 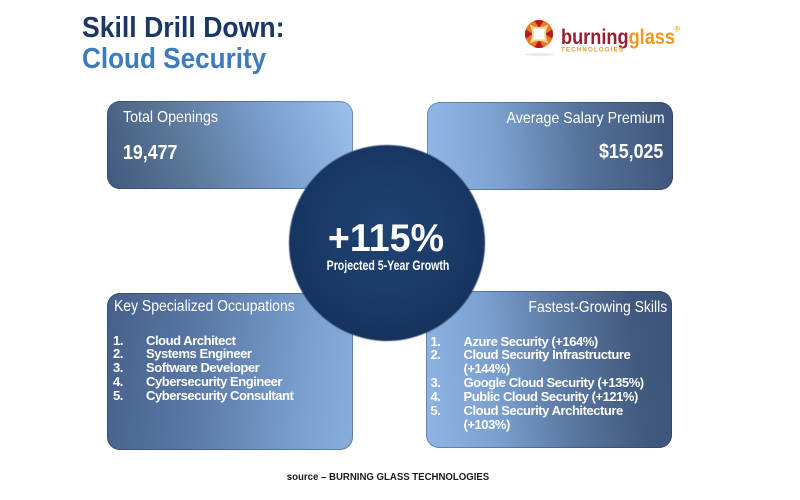 I want to click on svg-text: TECHNOLOGIES, so click(x=592, y=50).